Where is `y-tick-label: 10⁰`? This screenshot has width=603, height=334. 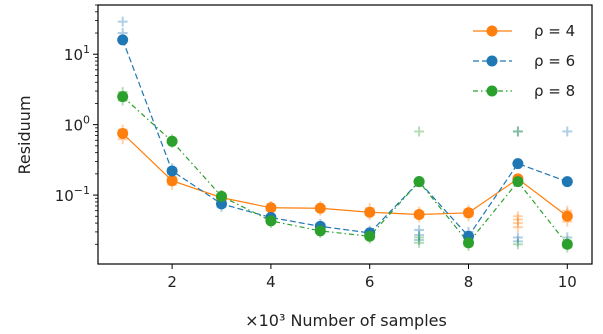
y-tick-label: 10⁰ is located at coordinates (77, 124).